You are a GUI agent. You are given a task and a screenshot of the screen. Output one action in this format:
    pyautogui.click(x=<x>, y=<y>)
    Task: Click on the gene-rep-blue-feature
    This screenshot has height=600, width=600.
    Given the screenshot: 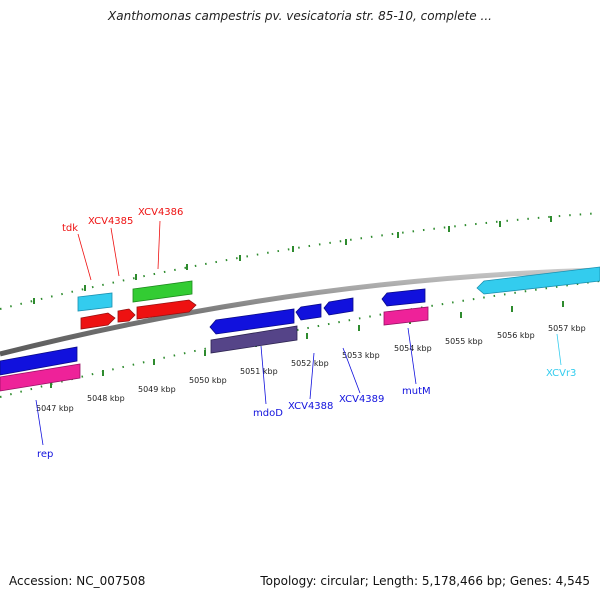 What is the action you would take?
    pyautogui.click(x=39, y=361)
    